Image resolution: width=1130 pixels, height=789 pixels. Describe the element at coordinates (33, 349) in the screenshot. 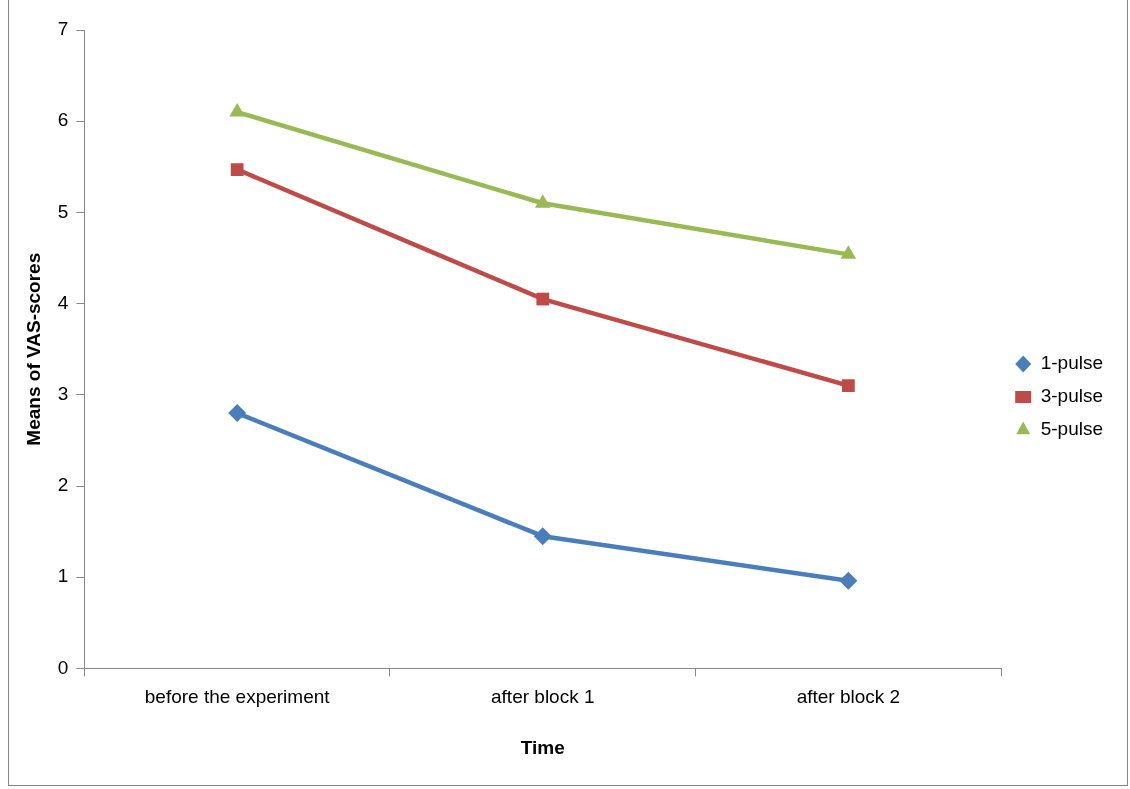

I see `y-axis-title: Means of VAS-scores` at that location.